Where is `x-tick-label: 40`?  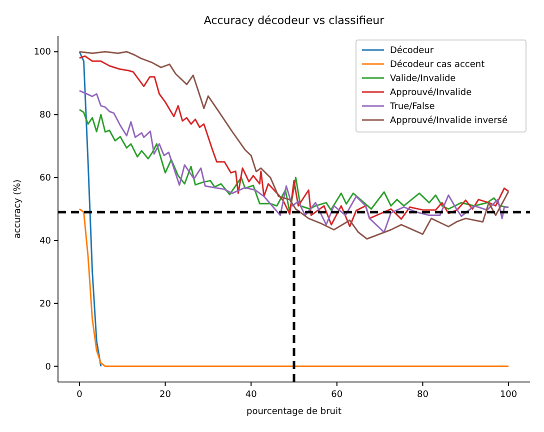
x-tick-label: 40 is located at coordinates (251, 395).